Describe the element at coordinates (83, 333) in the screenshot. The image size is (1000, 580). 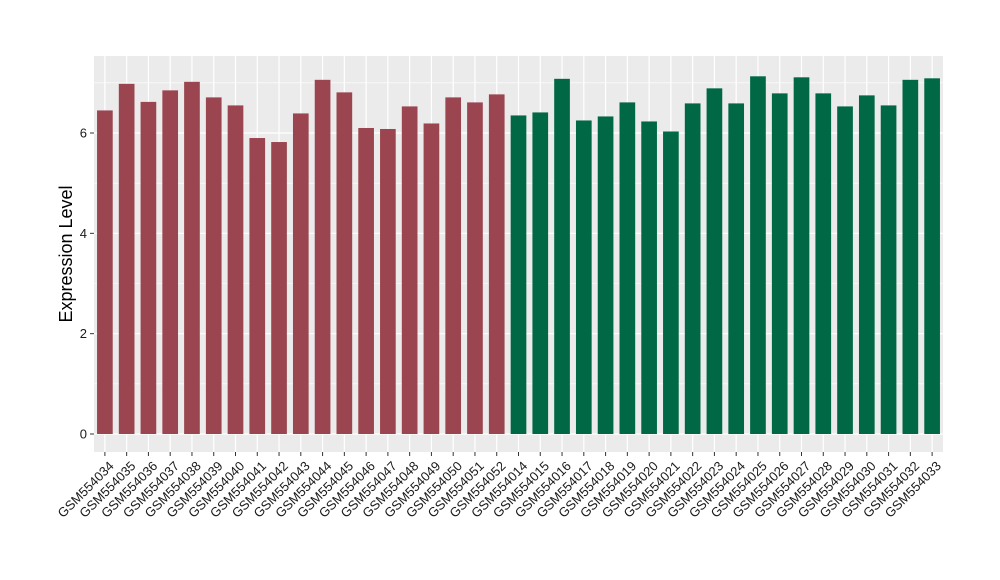
I see `y-tick-label: 2` at that location.